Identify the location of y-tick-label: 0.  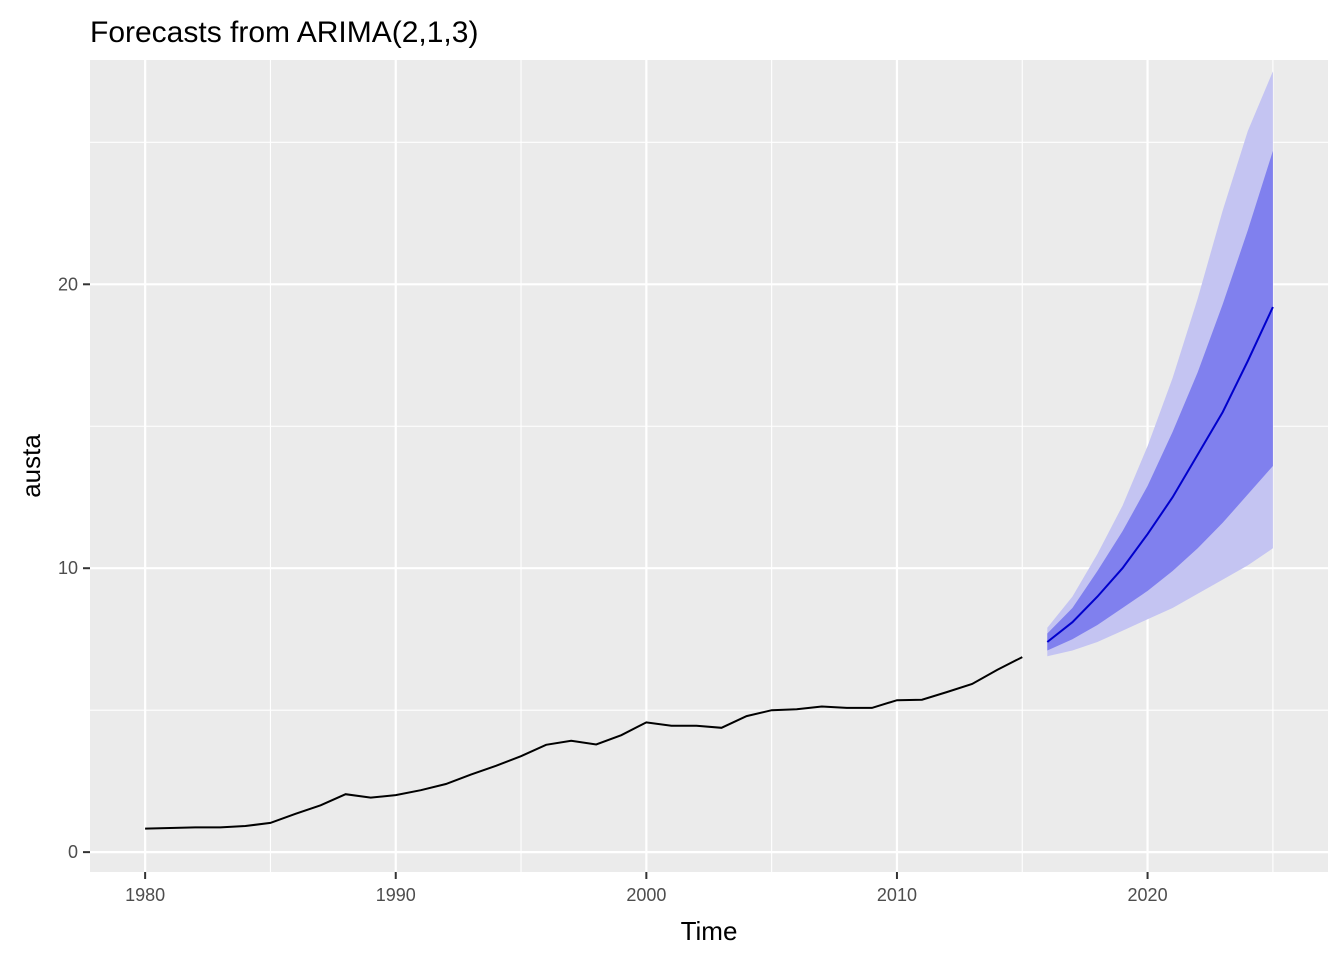
(73, 852).